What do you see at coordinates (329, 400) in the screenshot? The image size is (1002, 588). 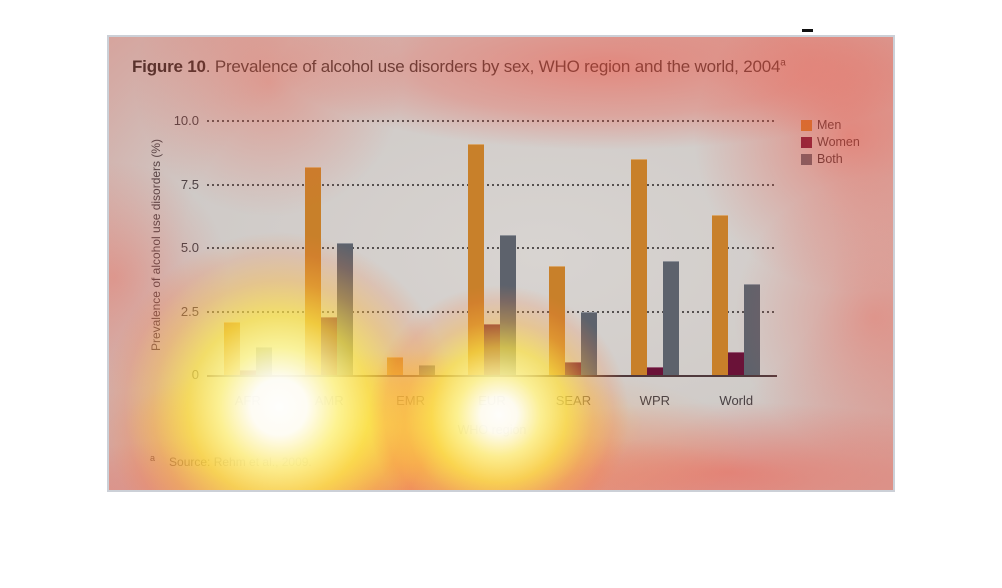 I see `x-tick-label-amr: AMR` at bounding box center [329, 400].